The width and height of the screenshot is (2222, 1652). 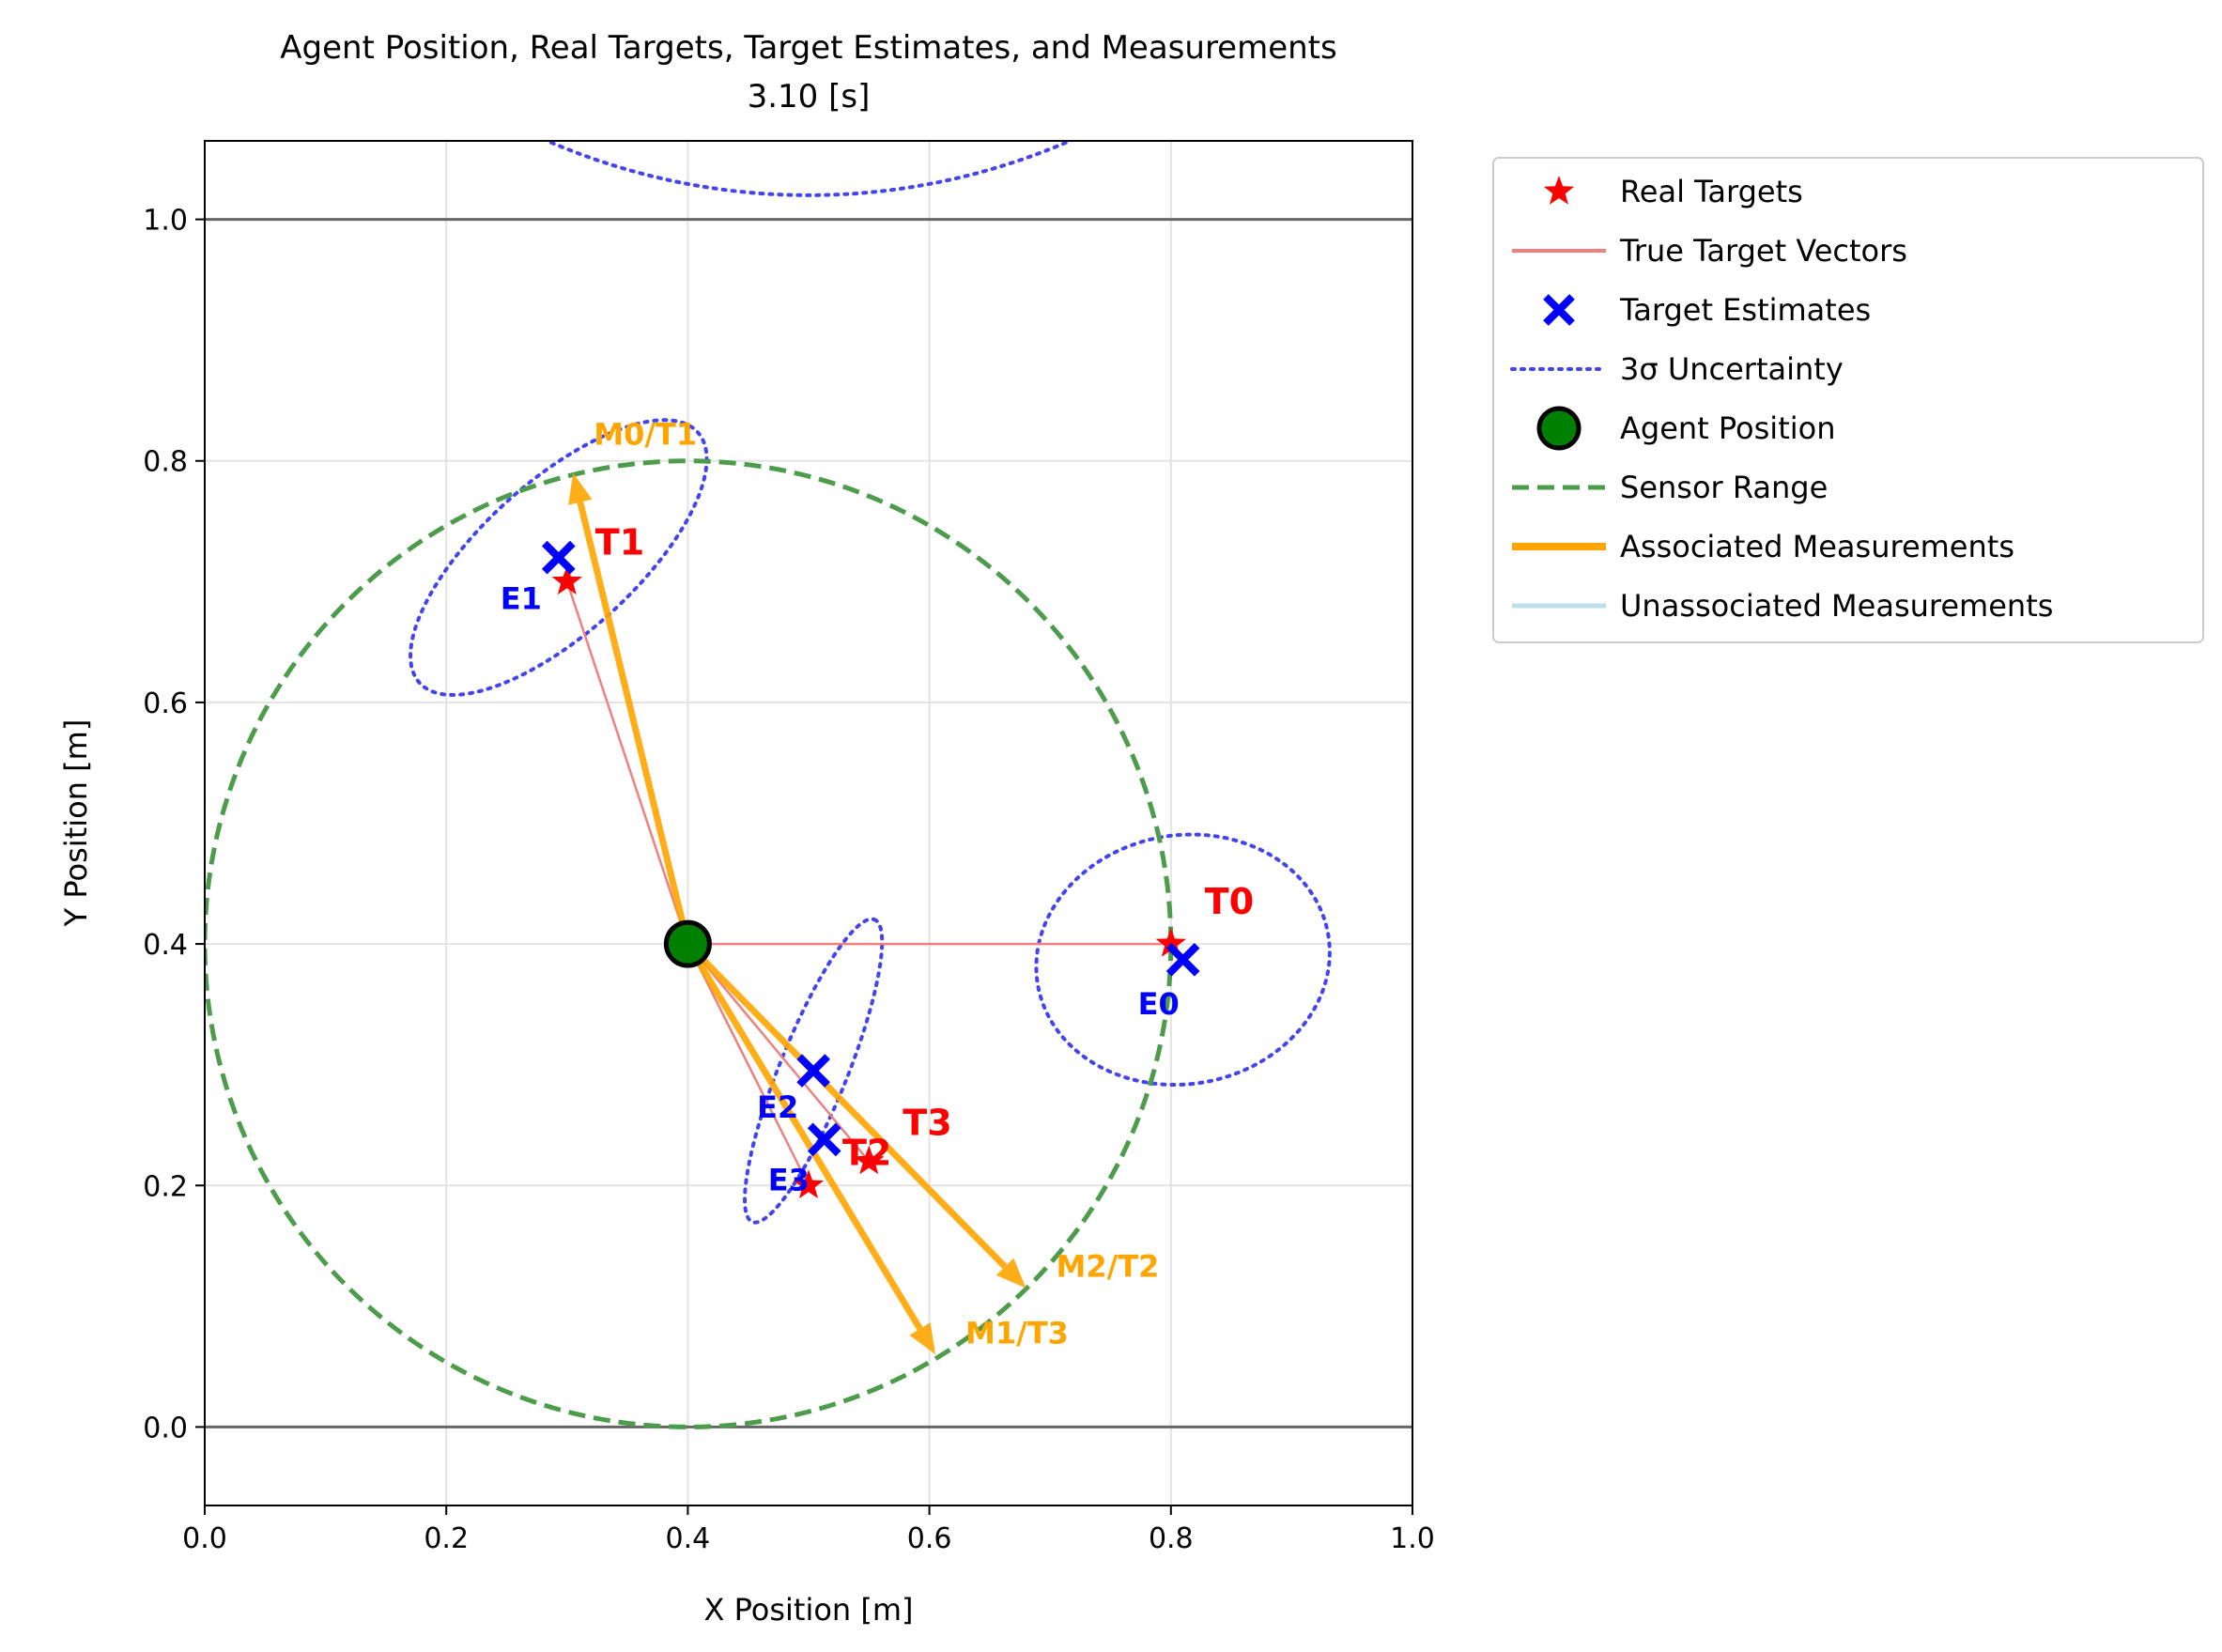 I want to click on estimate-label-E2: E2, so click(x=778, y=1107).